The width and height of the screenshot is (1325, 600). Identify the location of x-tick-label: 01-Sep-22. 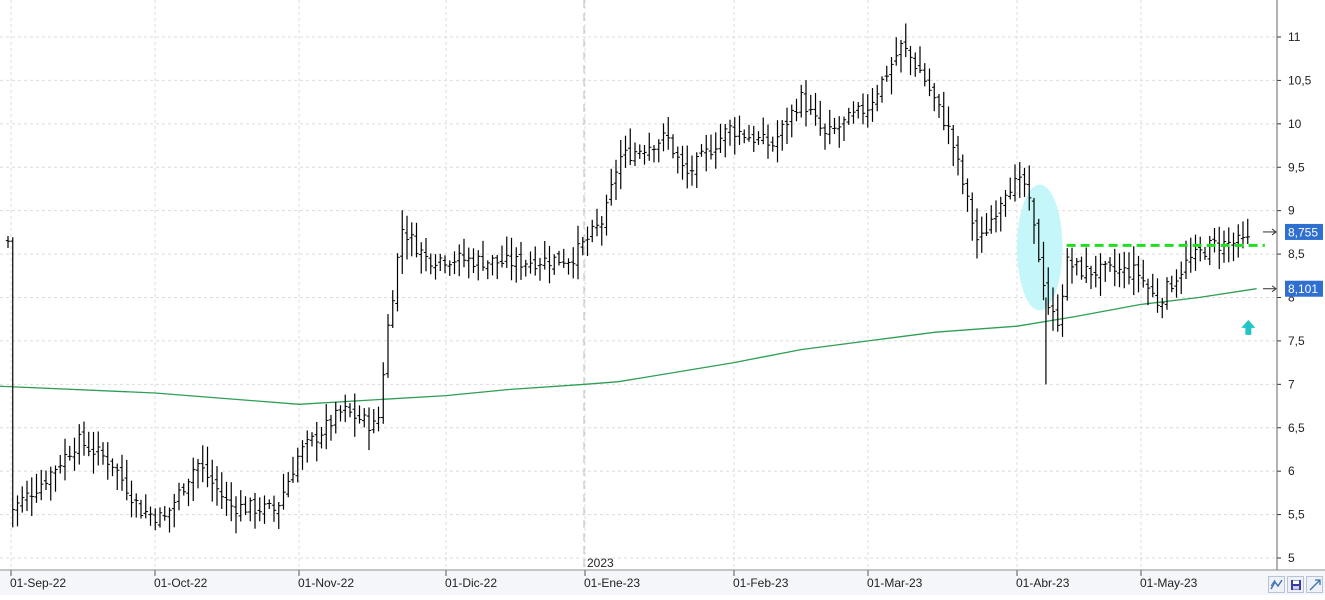
(38, 583).